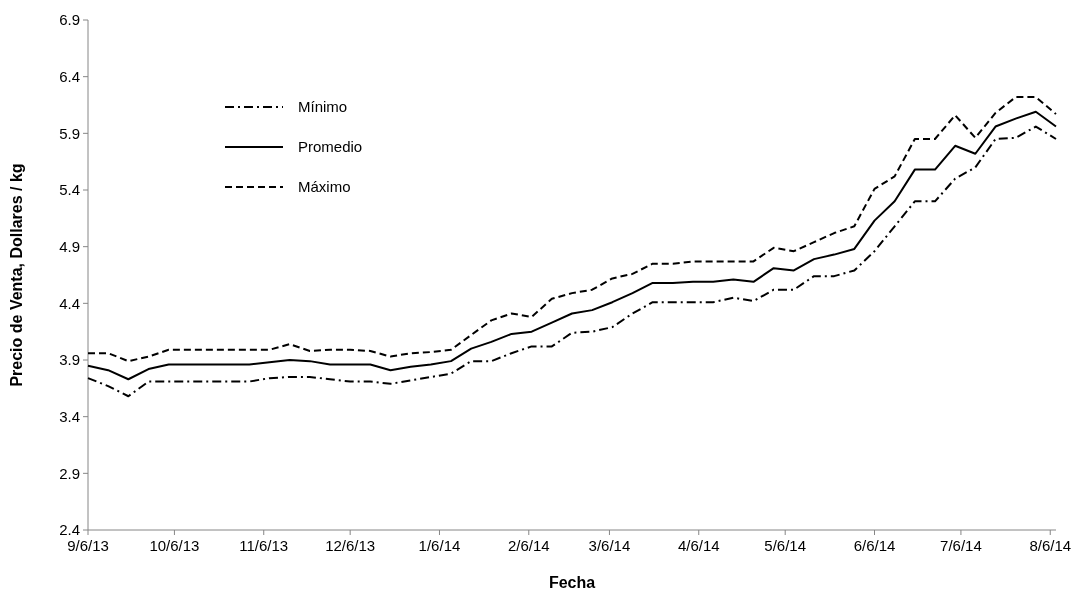 This screenshot has height=601, width=1079. Describe the element at coordinates (69, 76) in the screenshot. I see `y-tick-label: 6.4` at that location.